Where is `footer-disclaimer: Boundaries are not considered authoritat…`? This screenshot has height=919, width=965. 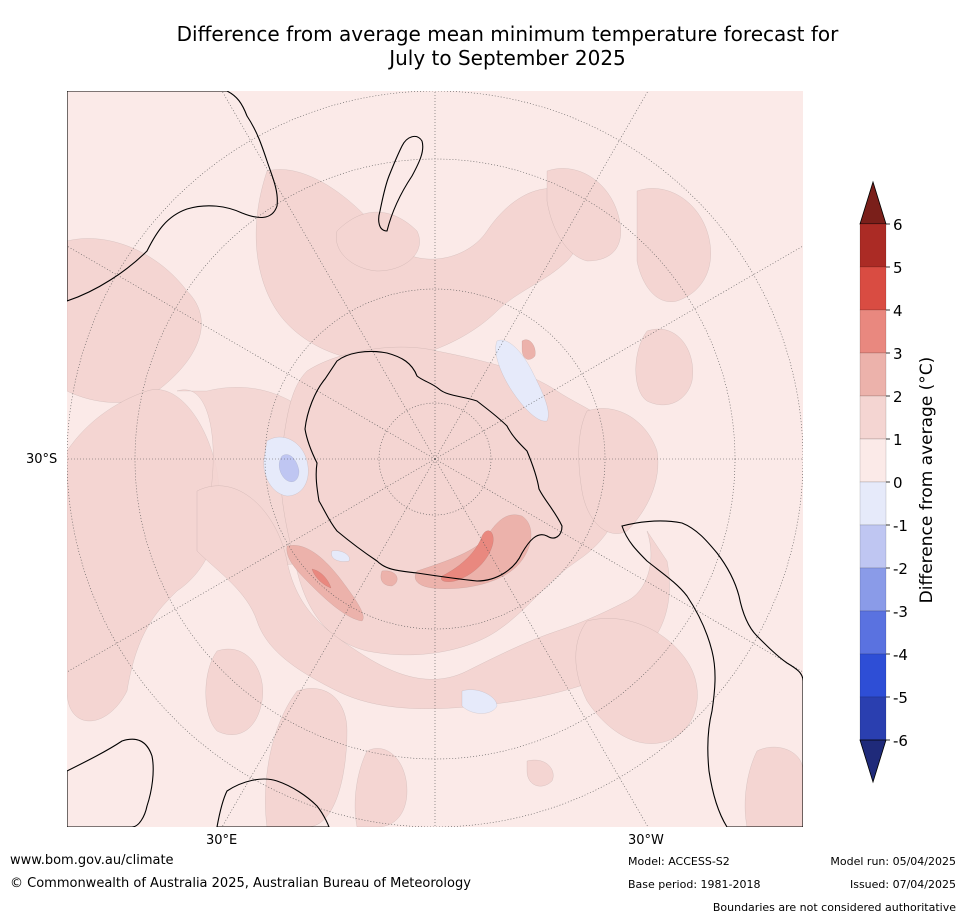
footer-disclaimer: Boundaries are not considered authoritat… is located at coordinates (834, 907).